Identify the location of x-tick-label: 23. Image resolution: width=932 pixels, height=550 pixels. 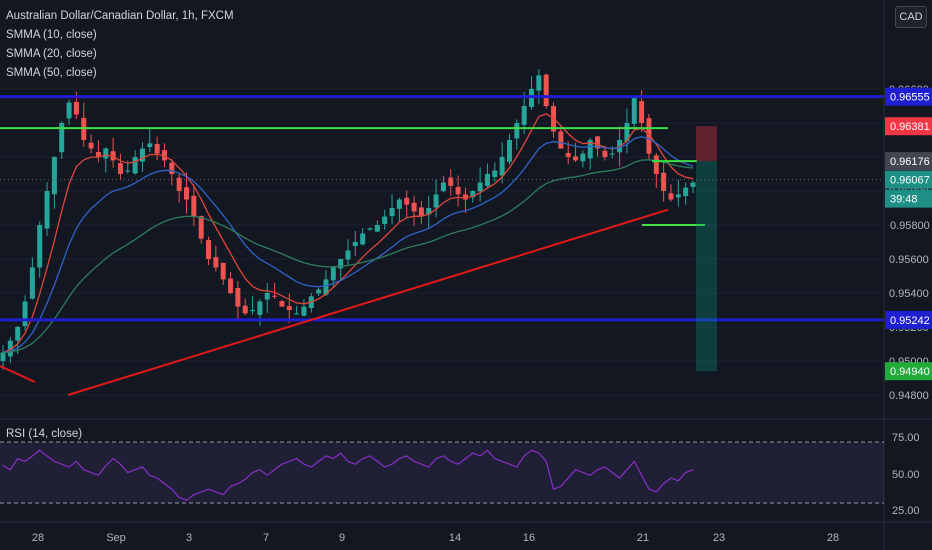
(719, 538).